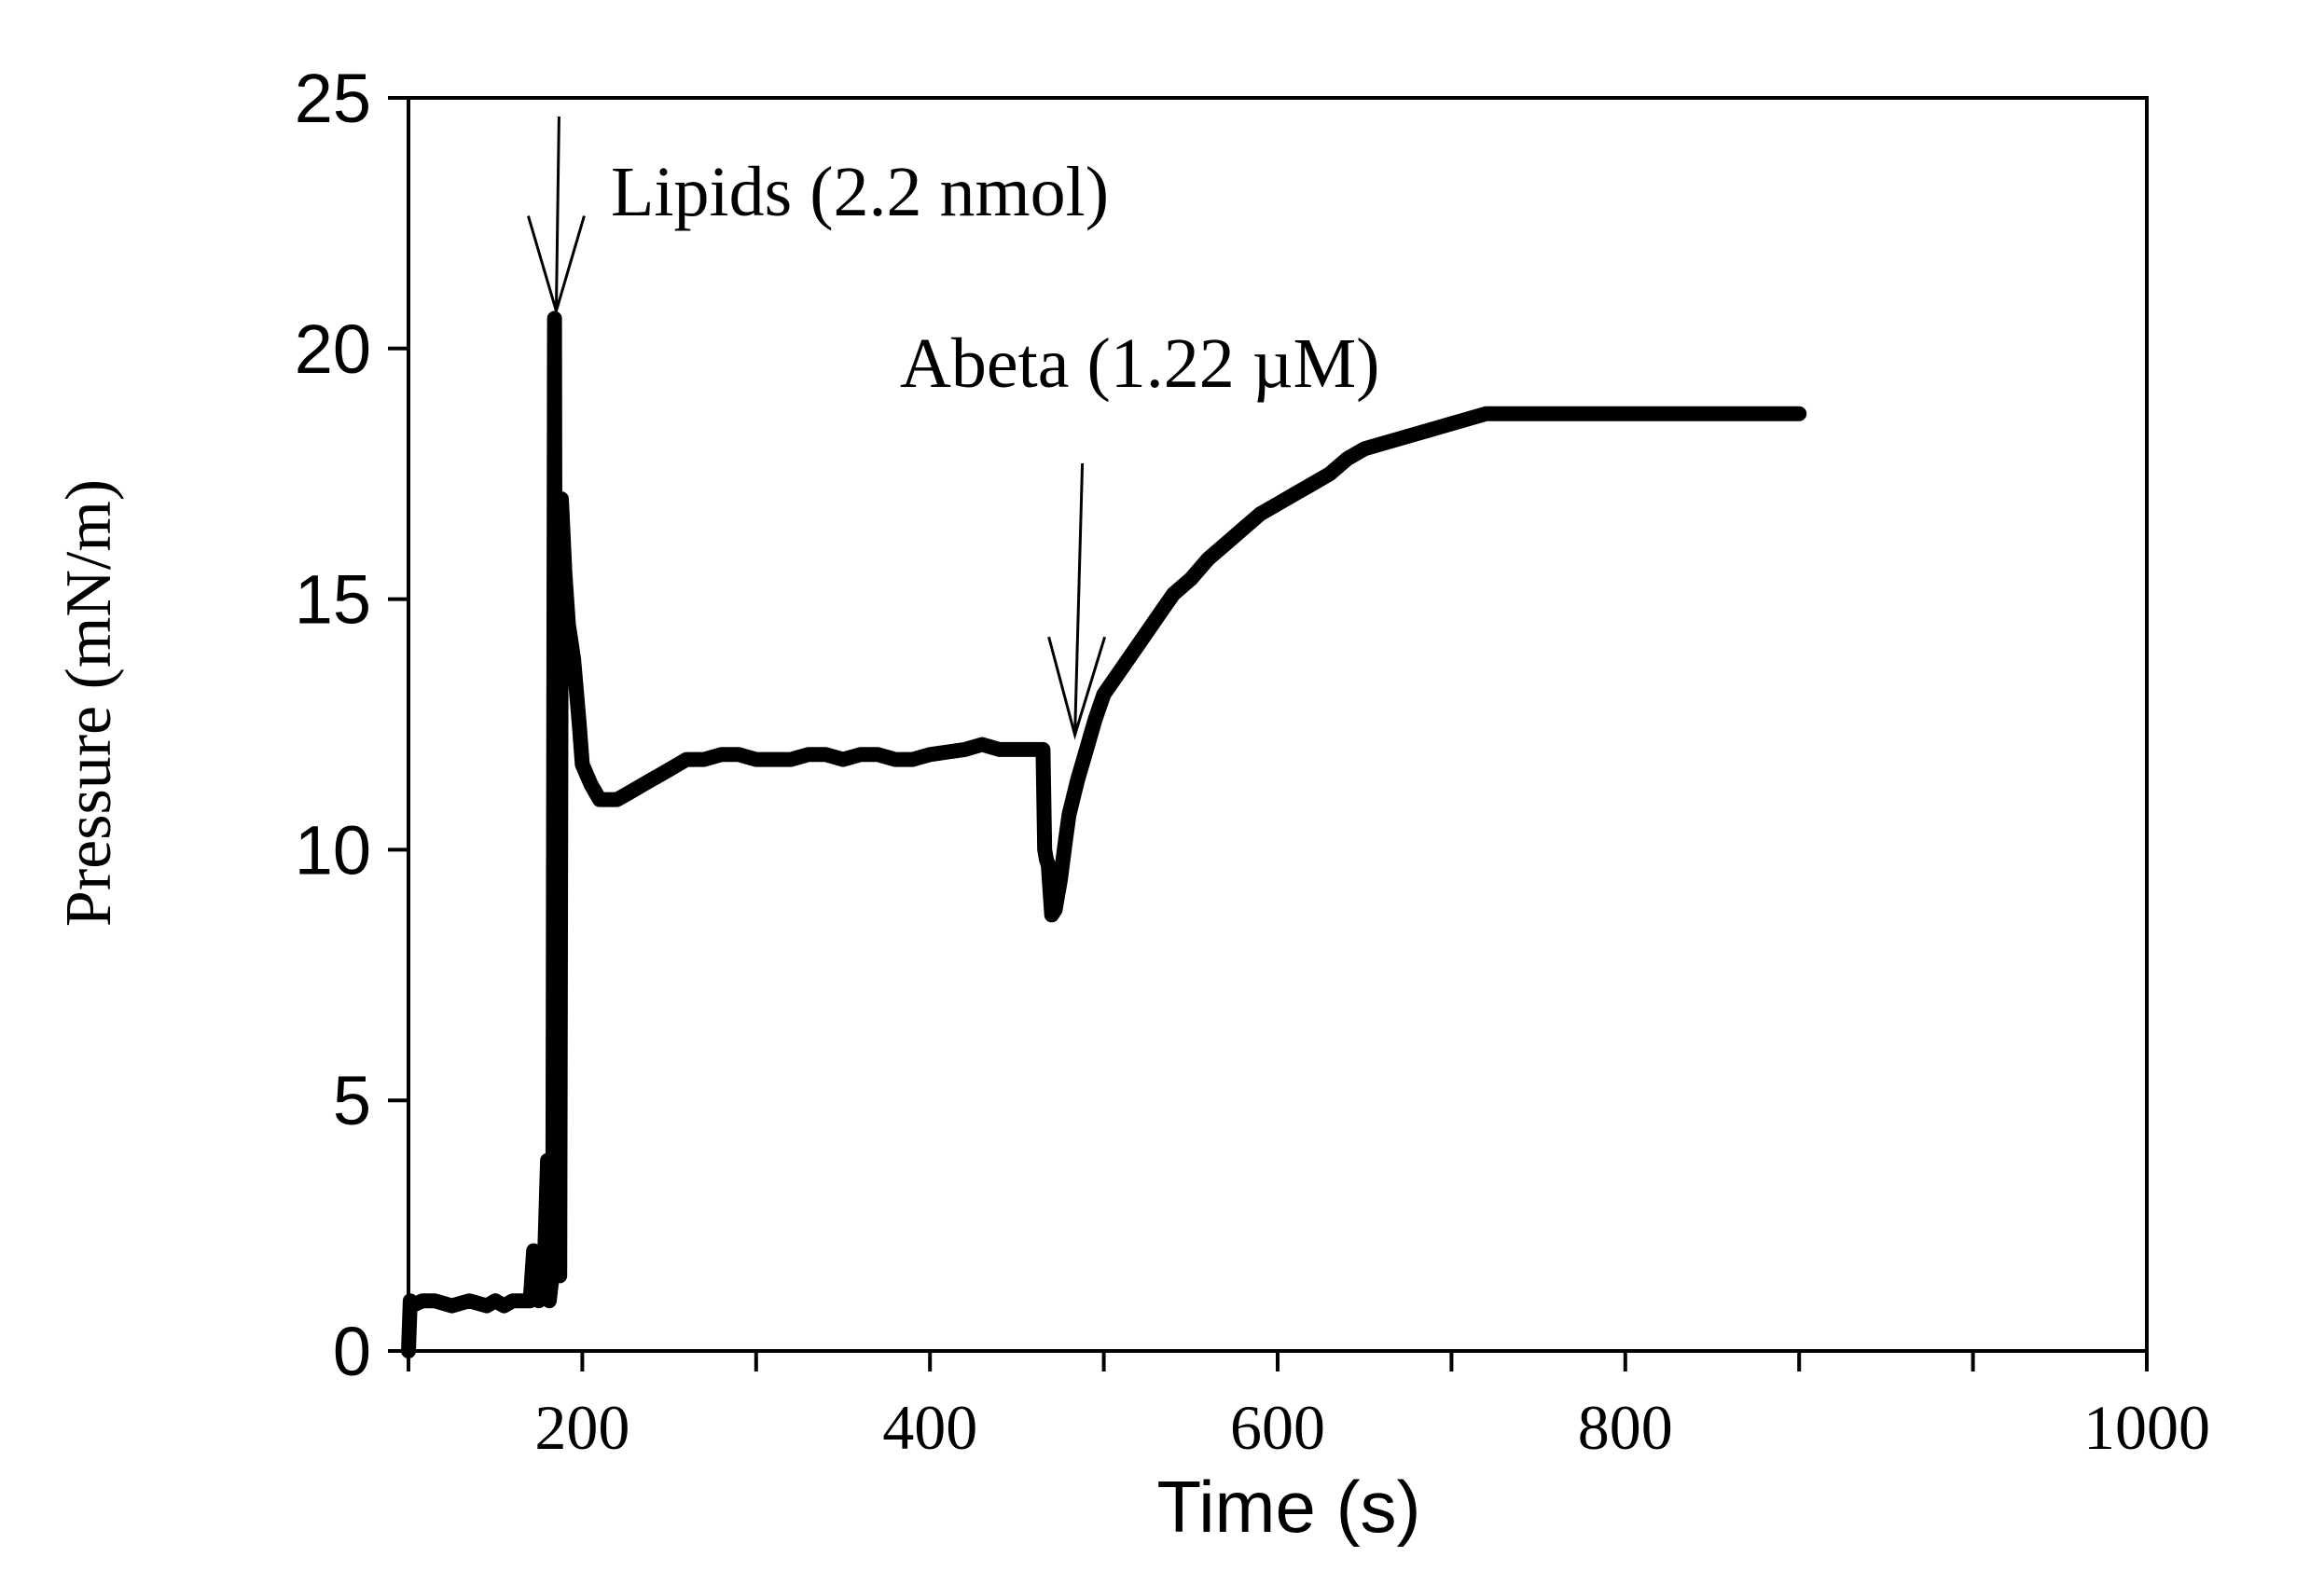  I want to click on x-tick-label: 1000, so click(2146, 1427).